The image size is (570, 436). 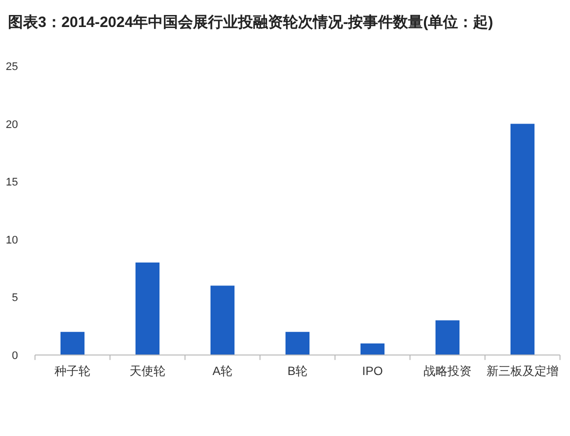 What do you see at coordinates (15, 356) in the screenshot?
I see `y-tick-label: 0` at bounding box center [15, 356].